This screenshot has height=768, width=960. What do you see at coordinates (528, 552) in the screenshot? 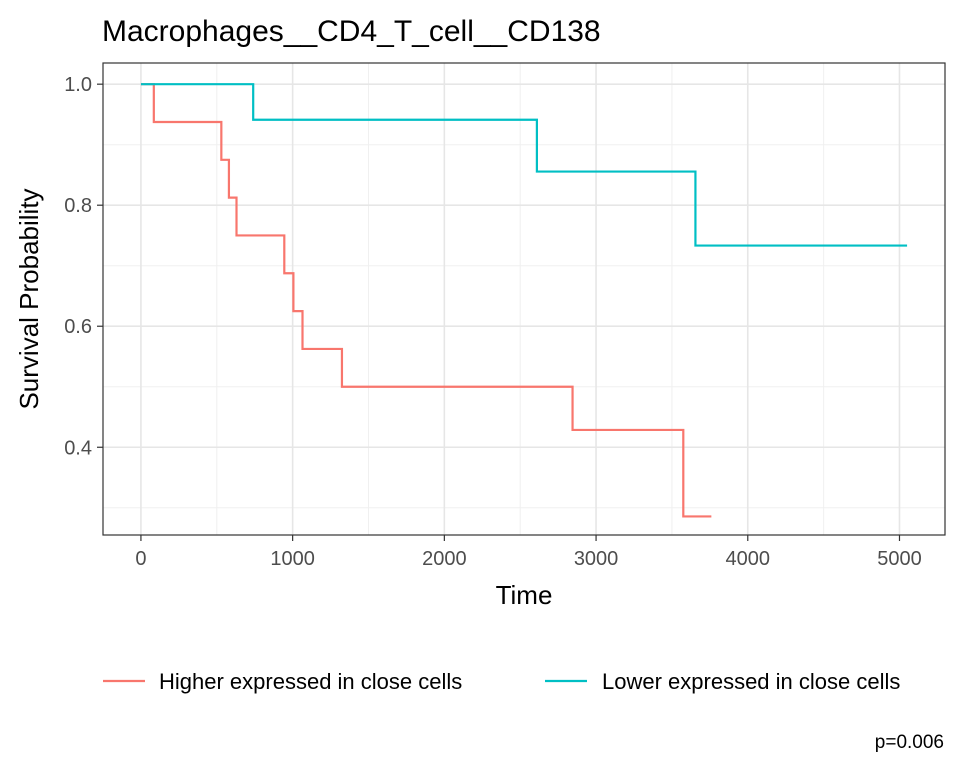
I see `x-axis: 0 1000 2000 3000 4000 5000` at bounding box center [528, 552].